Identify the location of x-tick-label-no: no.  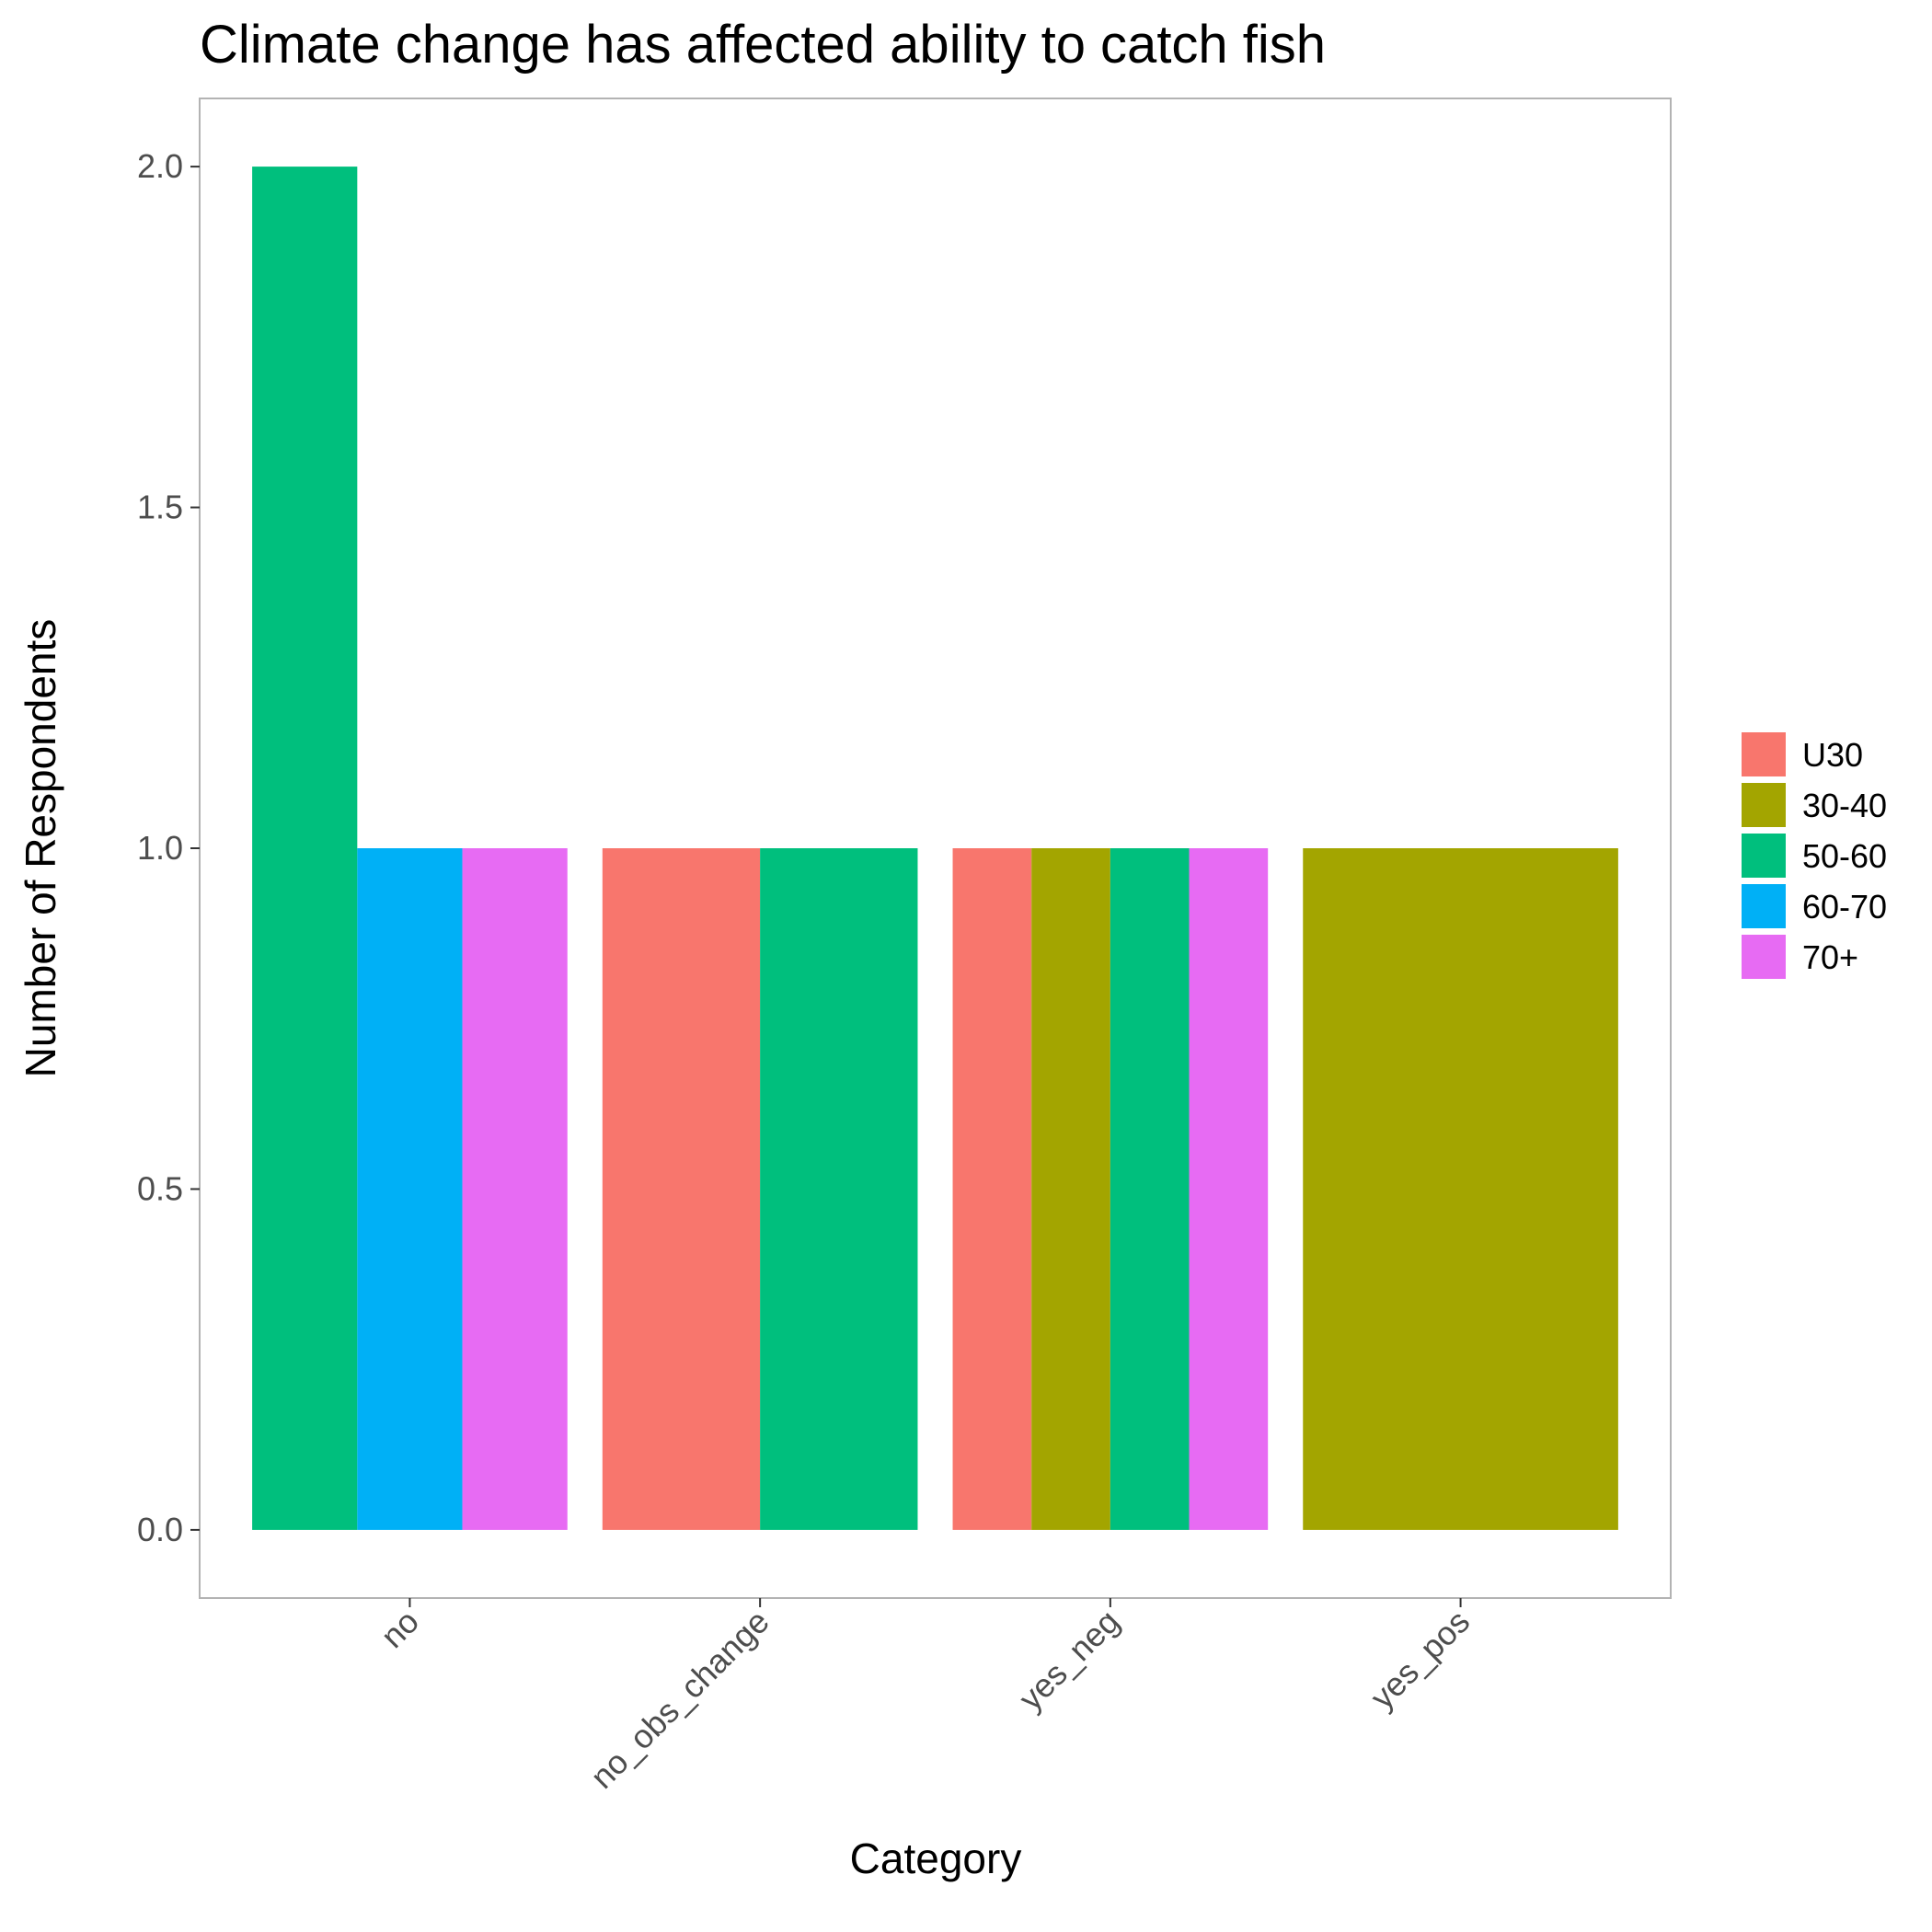
(400, 1629).